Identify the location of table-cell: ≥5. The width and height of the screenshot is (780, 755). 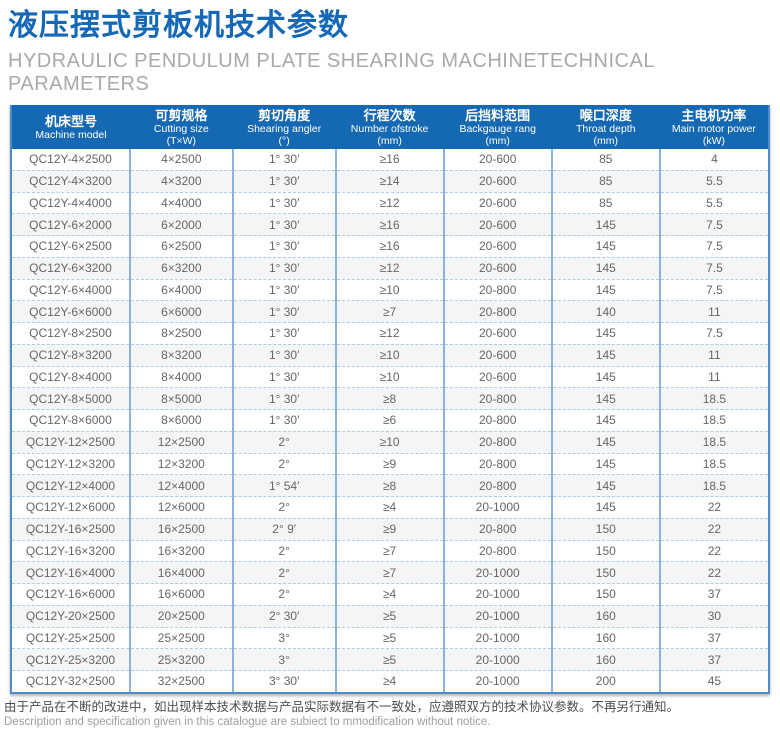
(389, 615).